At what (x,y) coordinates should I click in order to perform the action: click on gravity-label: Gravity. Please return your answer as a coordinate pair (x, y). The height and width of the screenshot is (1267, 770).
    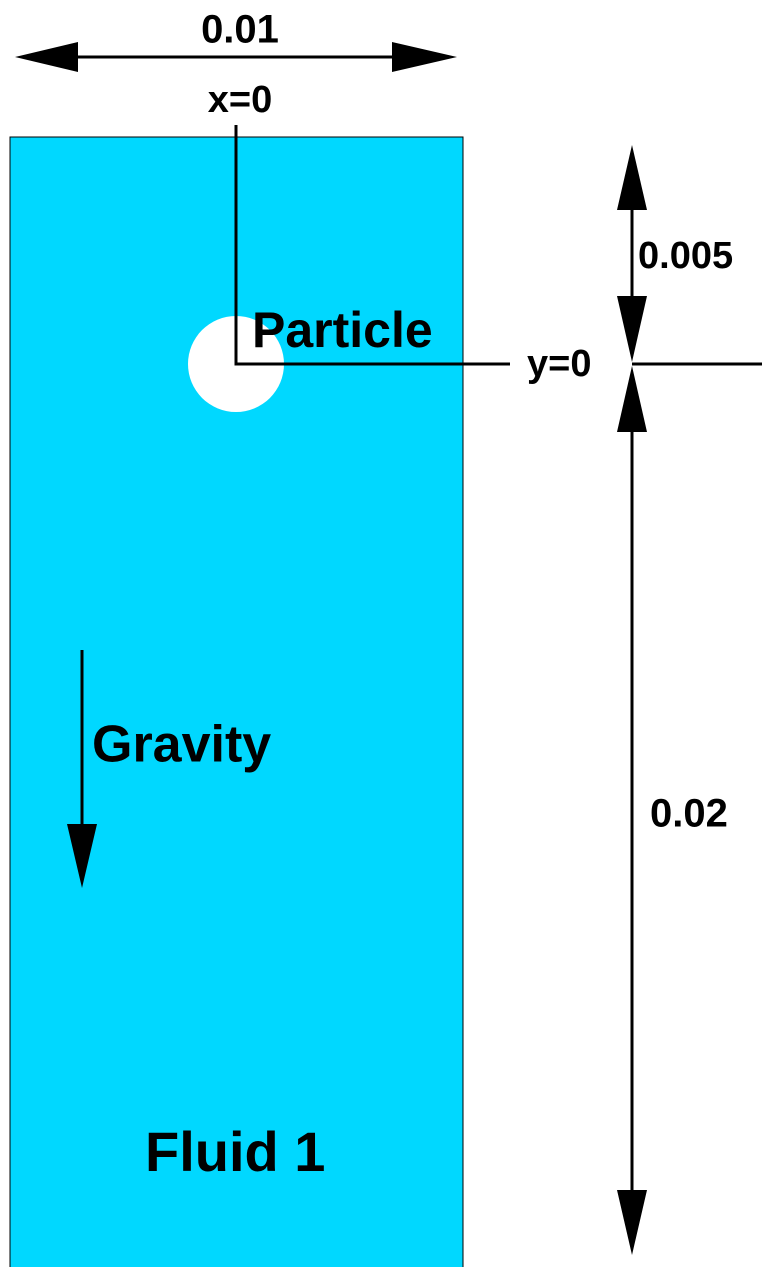
    Looking at the image, I should click on (181, 745).